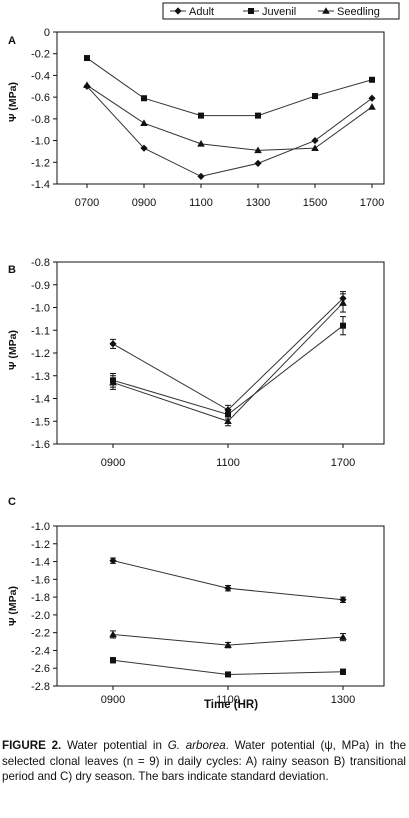 This screenshot has width=409, height=818. Describe the element at coordinates (114, 745) in the screenshot. I see `caption-text-1: Water potential in` at that location.